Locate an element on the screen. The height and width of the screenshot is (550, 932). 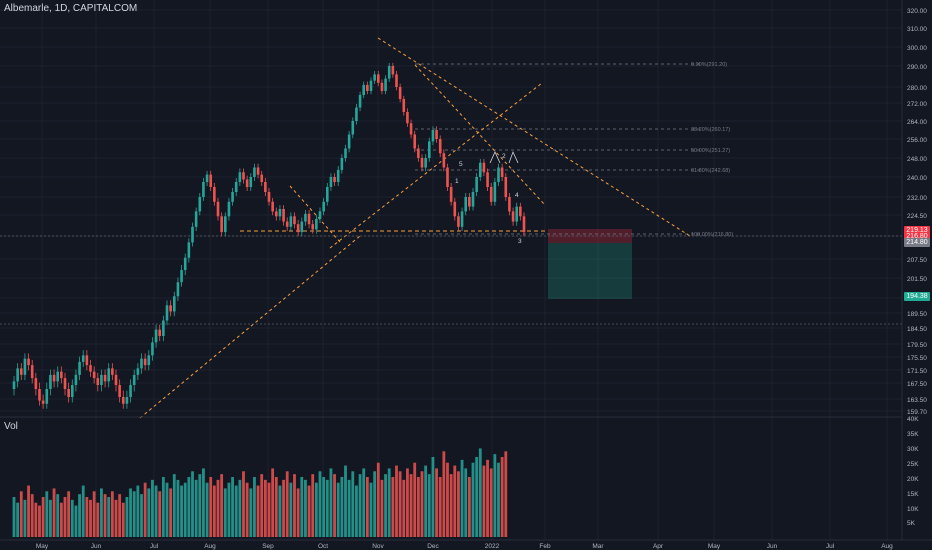
volume-pane-label: Vol is located at coordinates (11, 426).